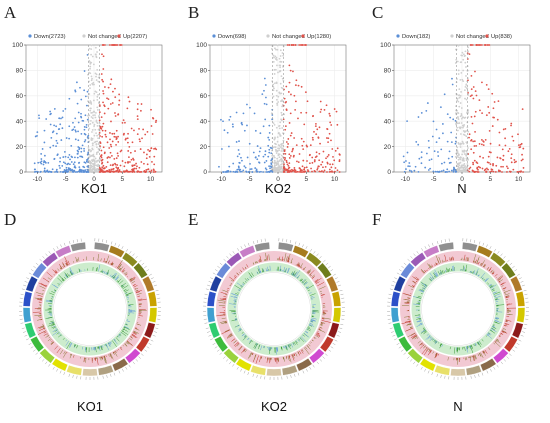 The image size is (550, 423). What do you see at coordinates (486, 35) in the screenshot?
I see `legend-marker` at bounding box center [486, 35].